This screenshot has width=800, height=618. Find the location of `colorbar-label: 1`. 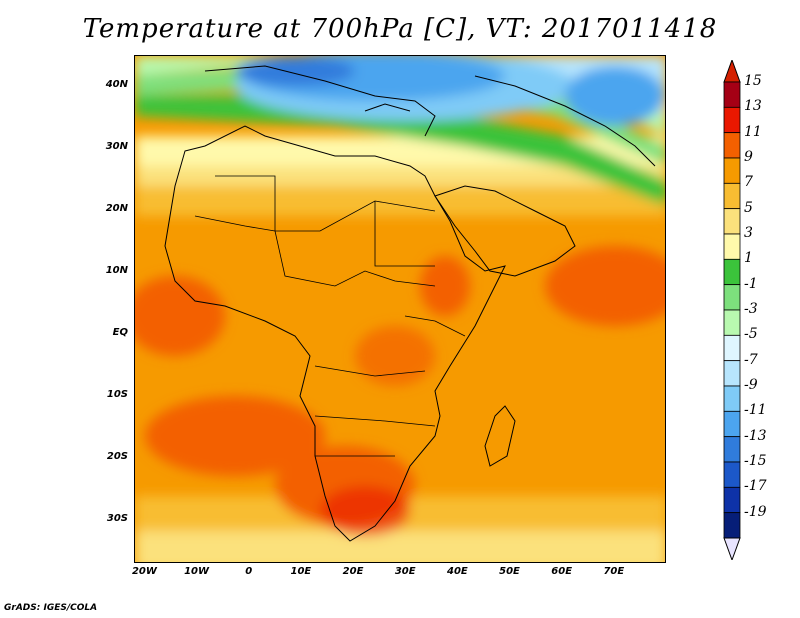

colorbar-label: 1 is located at coordinates (748, 258).